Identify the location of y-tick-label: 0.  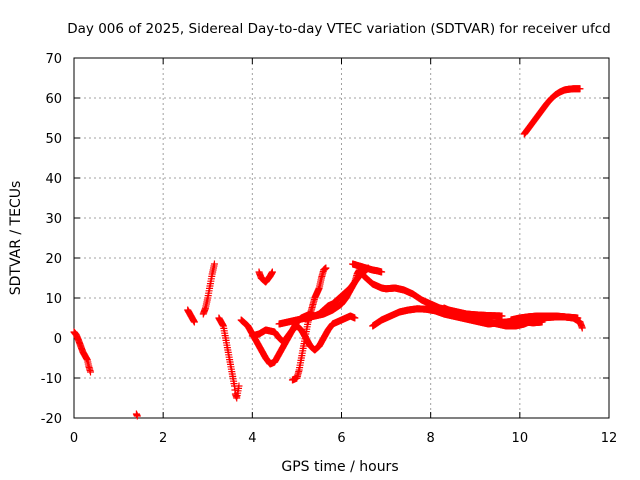
(58, 339).